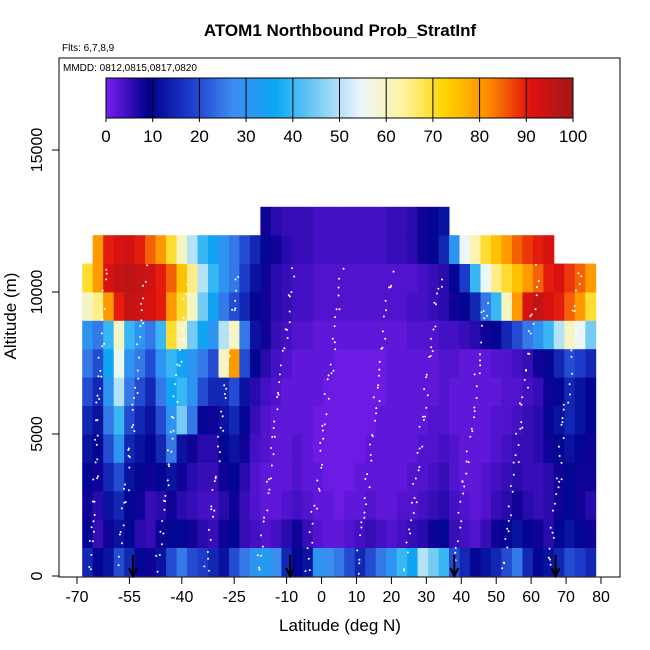 The height and width of the screenshot is (650, 650). What do you see at coordinates (129, 597) in the screenshot?
I see `x-tick-label: -55` at bounding box center [129, 597].